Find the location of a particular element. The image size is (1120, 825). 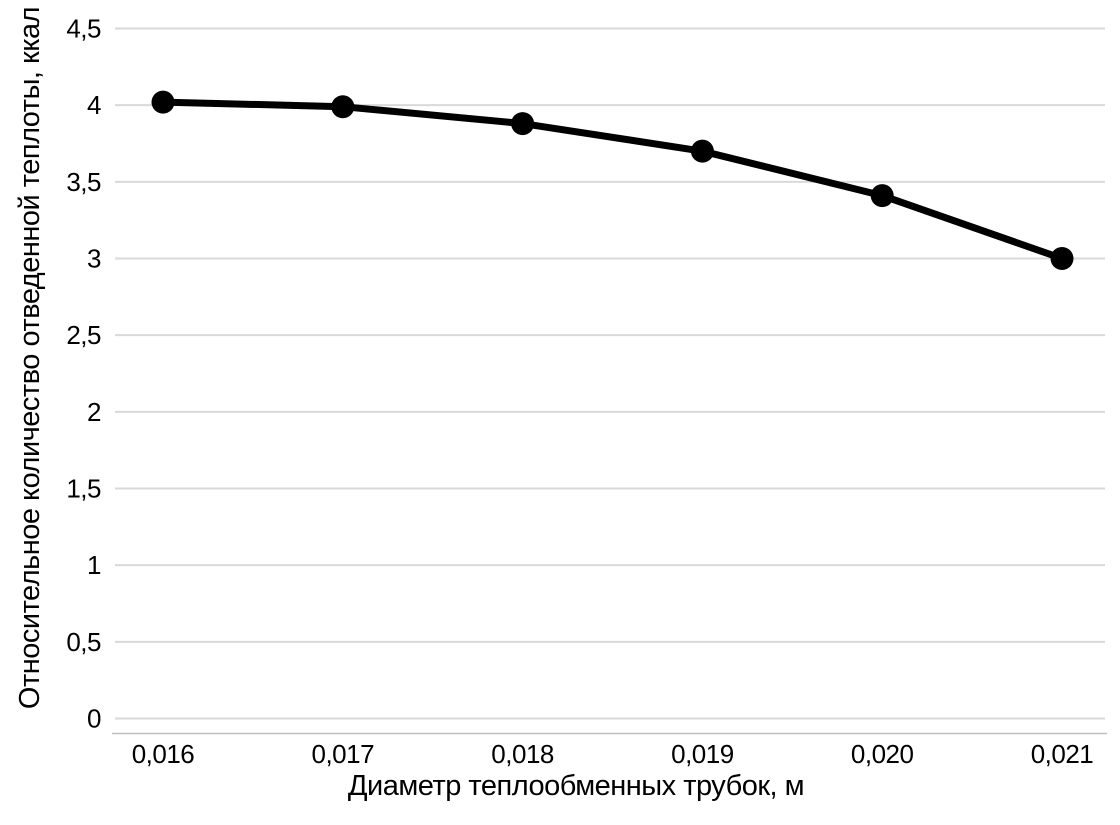

x-tick-label: 0,019 is located at coordinates (702, 754).